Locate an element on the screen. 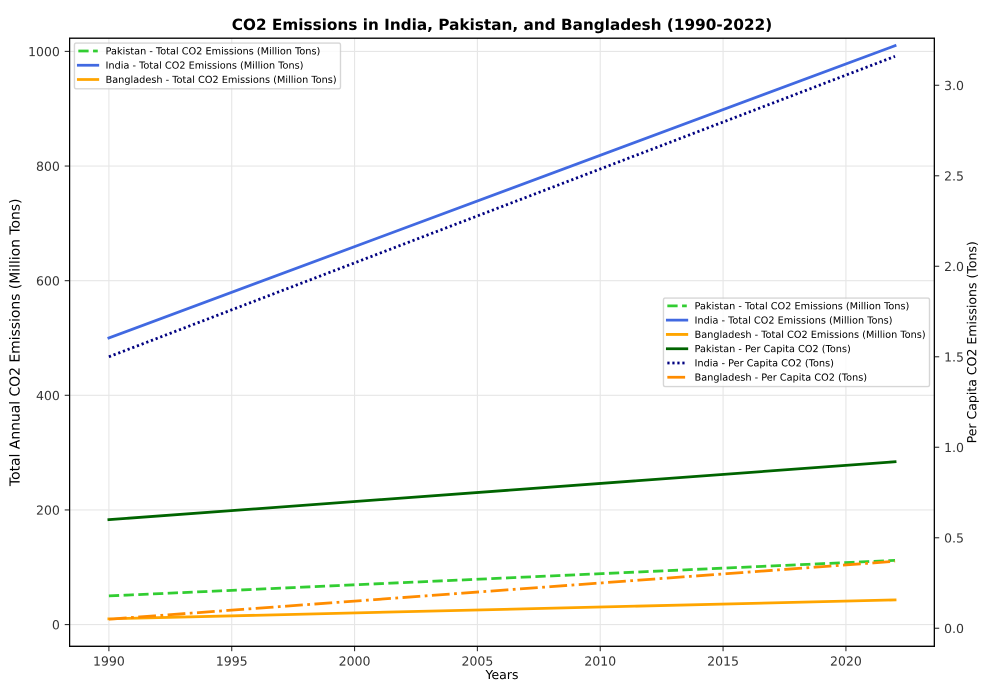 This screenshot has height=695, width=994. x-tick-label: 1990 is located at coordinates (109, 661).